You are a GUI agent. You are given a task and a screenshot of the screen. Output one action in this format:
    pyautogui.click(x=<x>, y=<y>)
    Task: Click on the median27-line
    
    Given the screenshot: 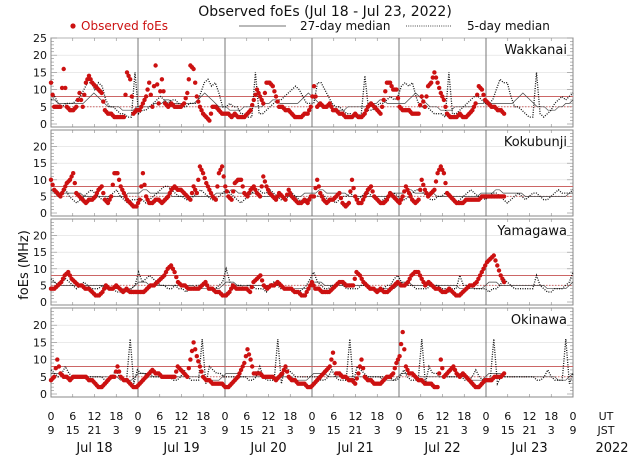 What is the action you would take?
    pyautogui.click(x=312, y=377)
    